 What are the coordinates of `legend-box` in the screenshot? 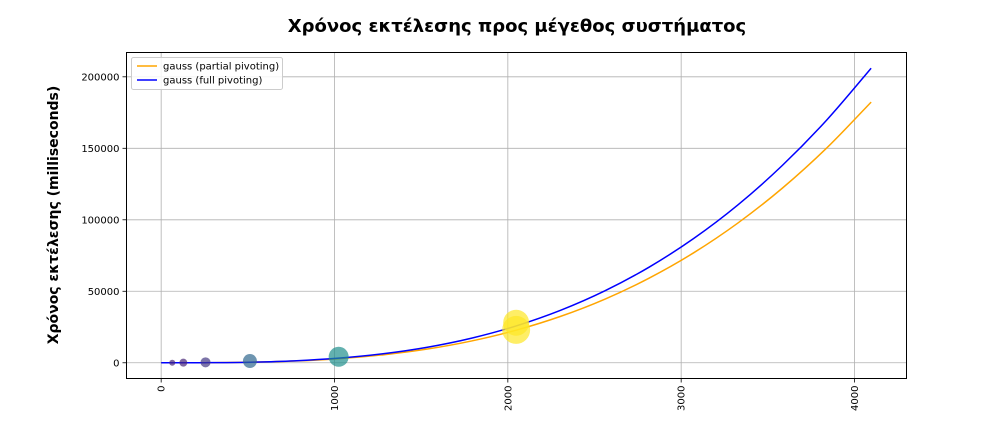 It's located at (207, 73).